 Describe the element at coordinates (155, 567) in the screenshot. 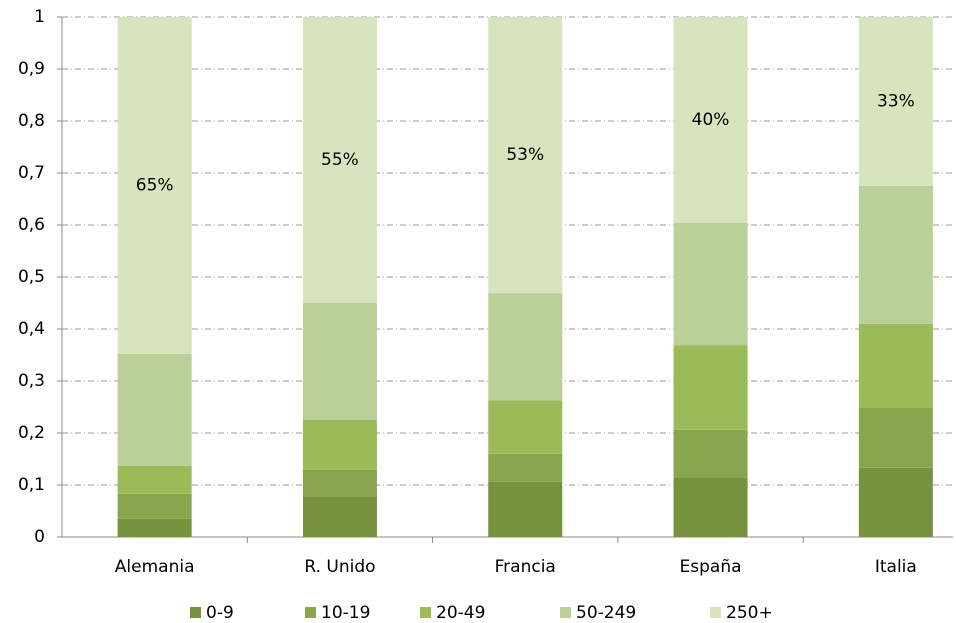

I see `x-tick-label: Alemania` at that location.